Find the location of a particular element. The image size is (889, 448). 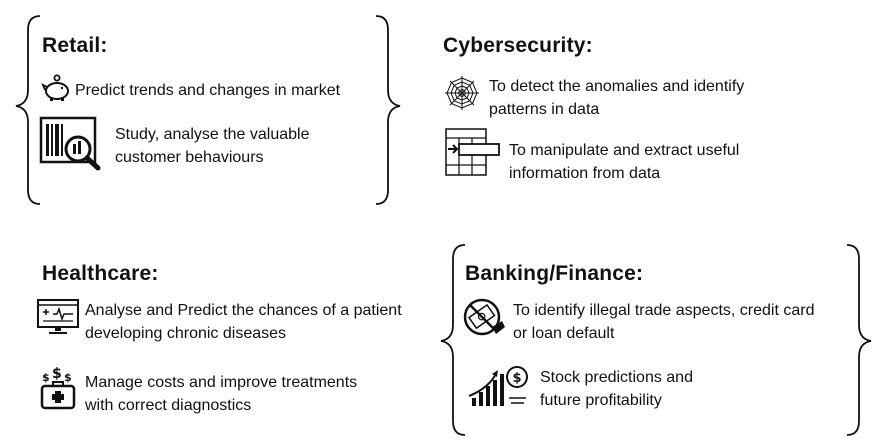

no-money-icon is located at coordinates (484, 317).